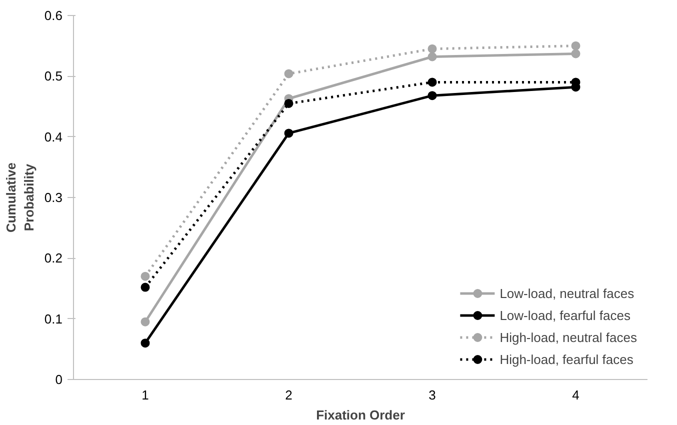 This screenshot has height=425, width=677. I want to click on x-axis-title: Fixation Order, so click(360, 415).